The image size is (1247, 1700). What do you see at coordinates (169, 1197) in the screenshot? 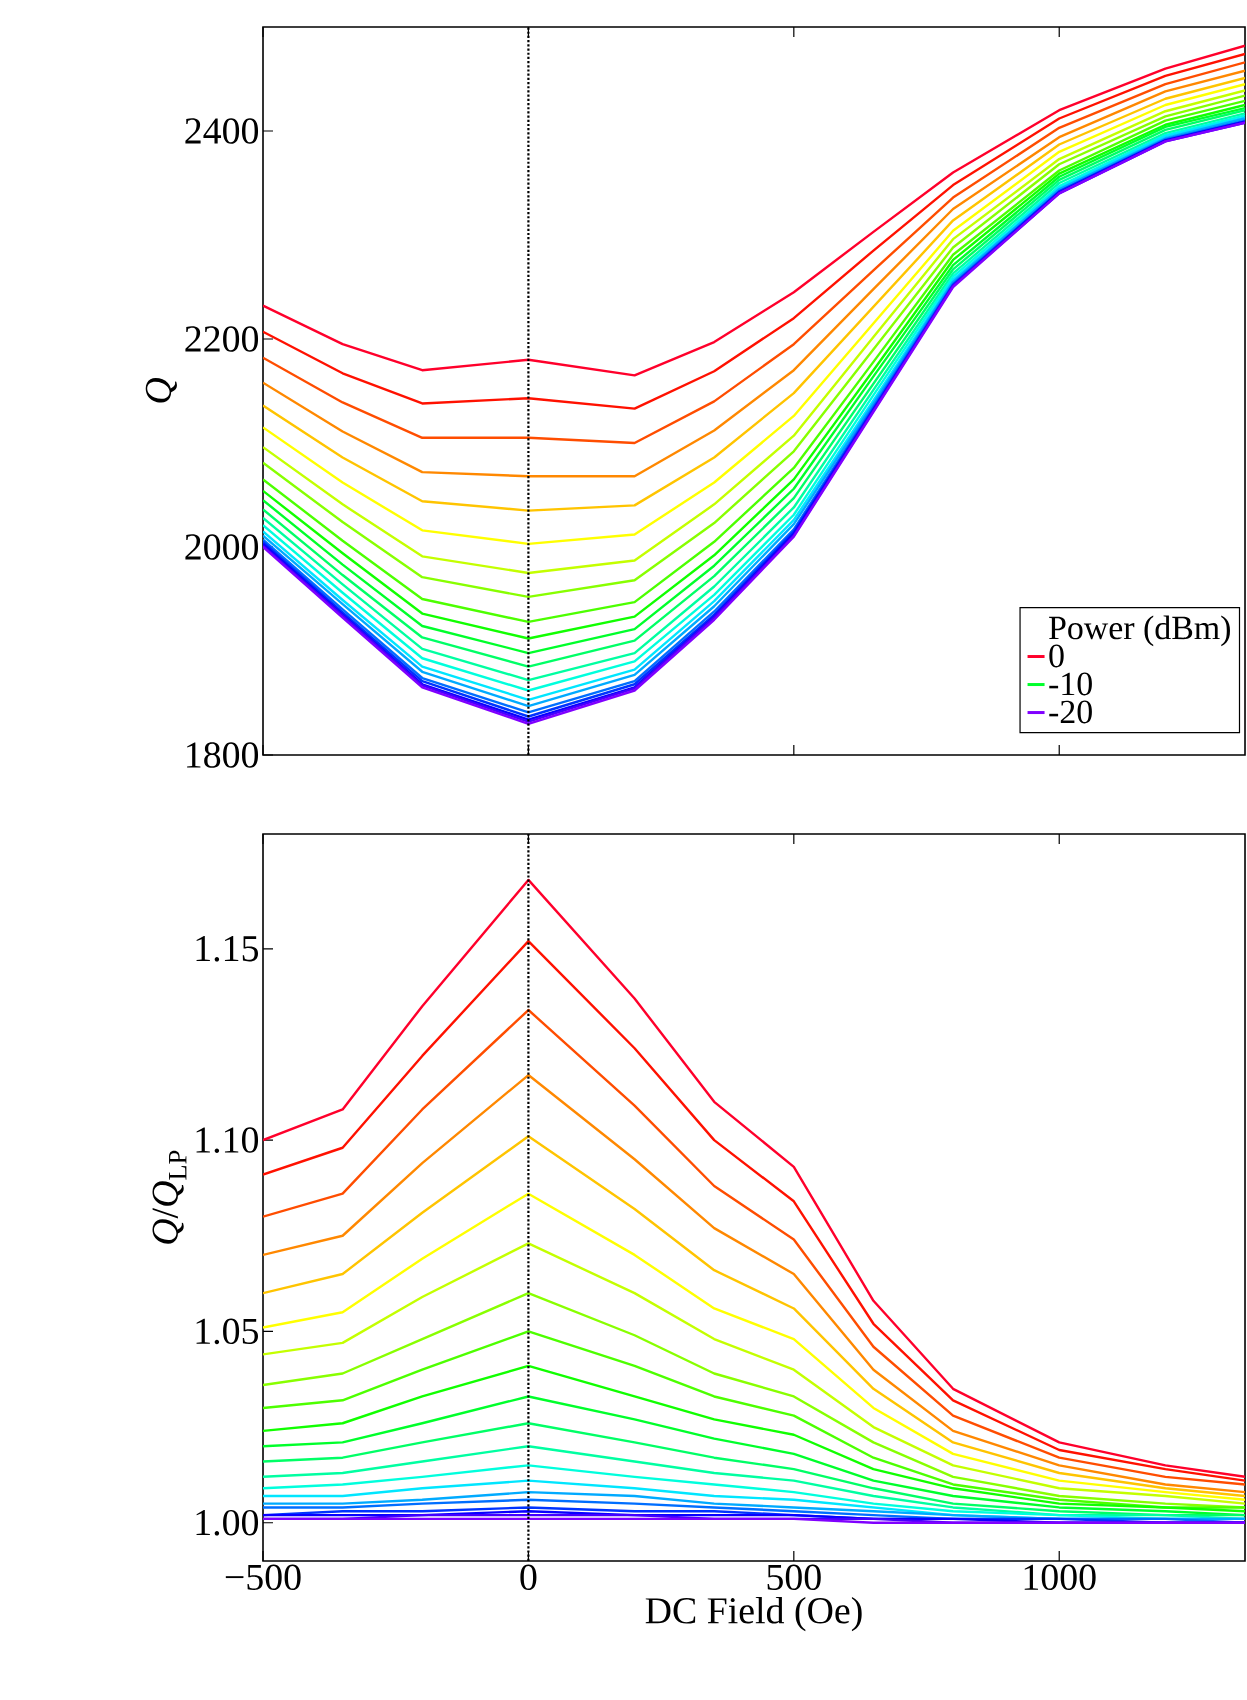
I see `y-axis-title: Q/Q$_{LP}$` at bounding box center [169, 1197].